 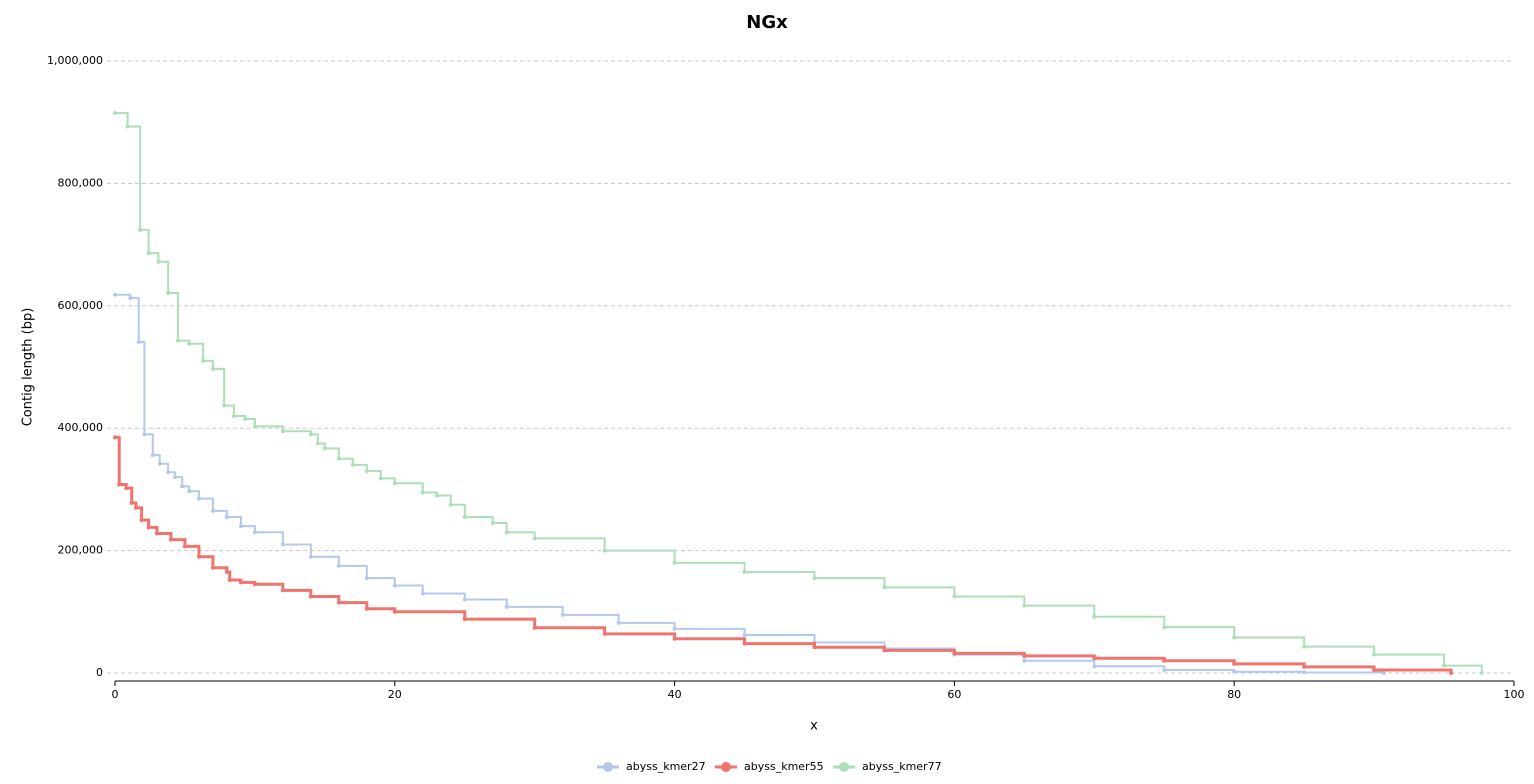 I want to click on x-tick-label: 100, so click(x=1514, y=694).